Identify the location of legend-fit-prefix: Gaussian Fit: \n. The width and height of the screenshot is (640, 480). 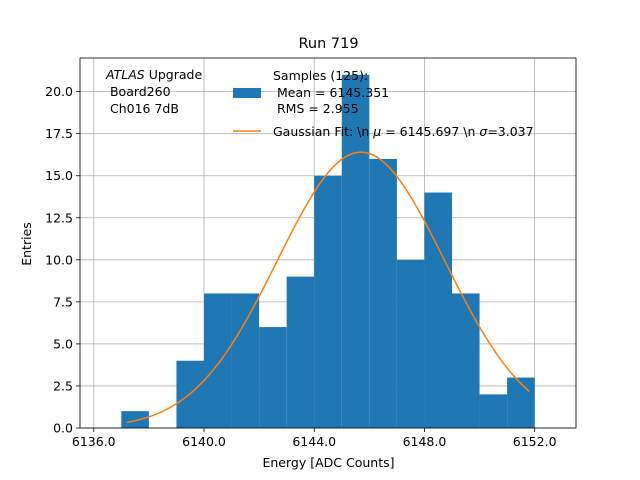
(323, 131).